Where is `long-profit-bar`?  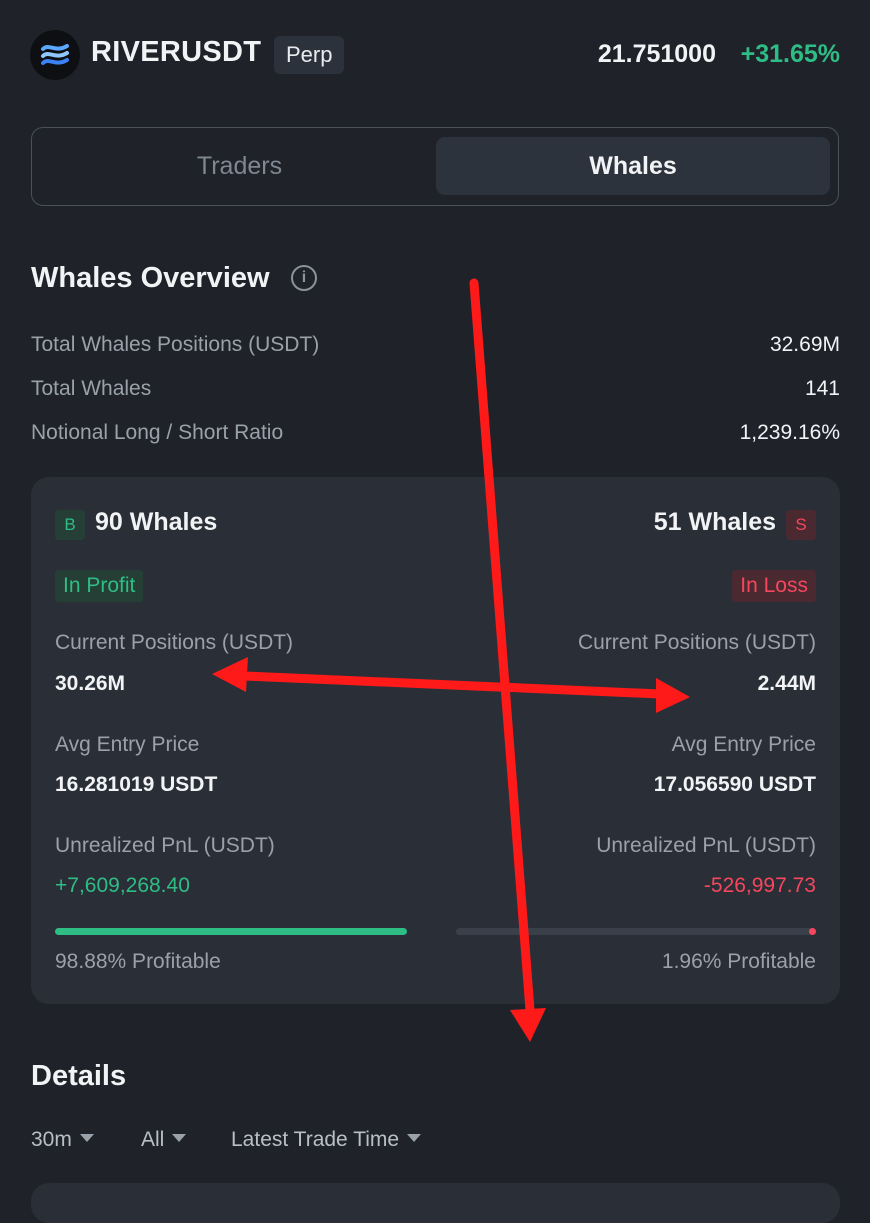 long-profit-bar is located at coordinates (233, 931).